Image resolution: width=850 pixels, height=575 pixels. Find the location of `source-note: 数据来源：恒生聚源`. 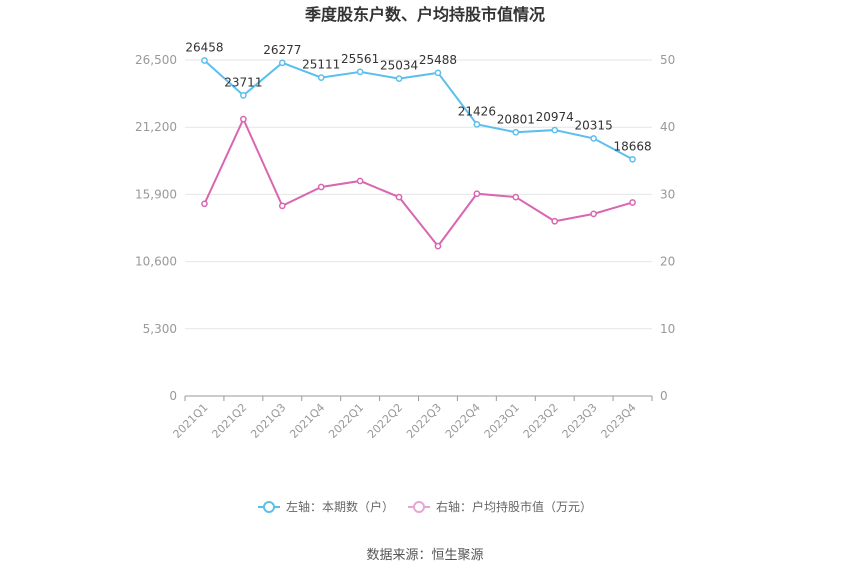

source-note: 数据来源：恒生聚源 is located at coordinates (424, 555).